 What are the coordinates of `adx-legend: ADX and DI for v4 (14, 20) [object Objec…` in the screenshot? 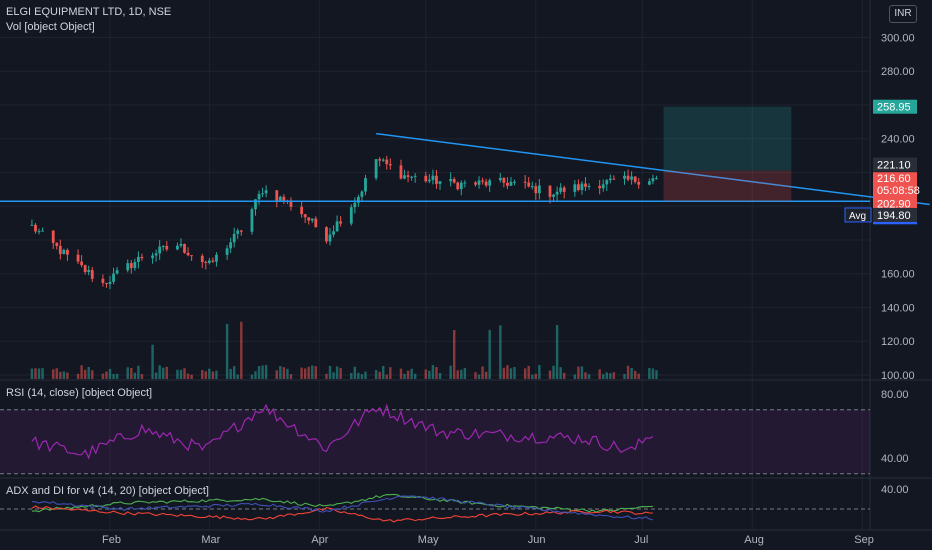 It's located at (107, 491).